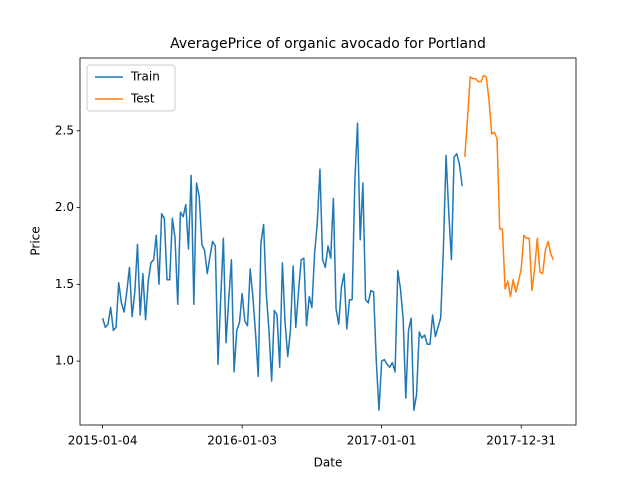 This screenshot has width=640, height=480. I want to click on x-tick-label: 2017-01-01, so click(382, 441).